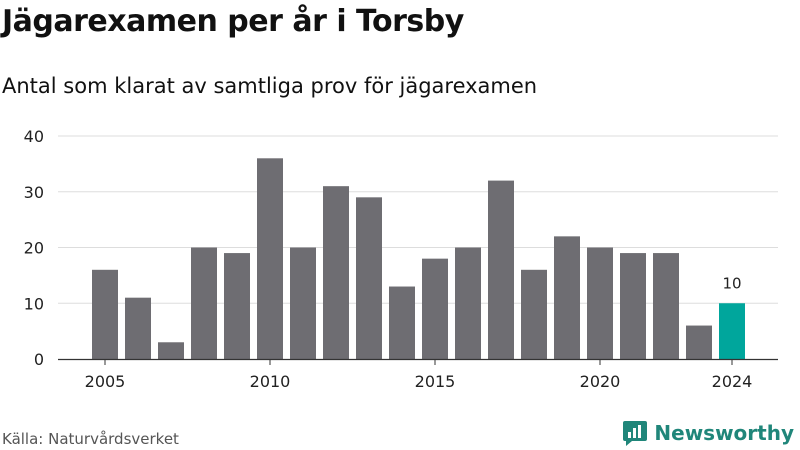  What do you see at coordinates (138, 328) in the screenshot?
I see `bar-2006` at bounding box center [138, 328].